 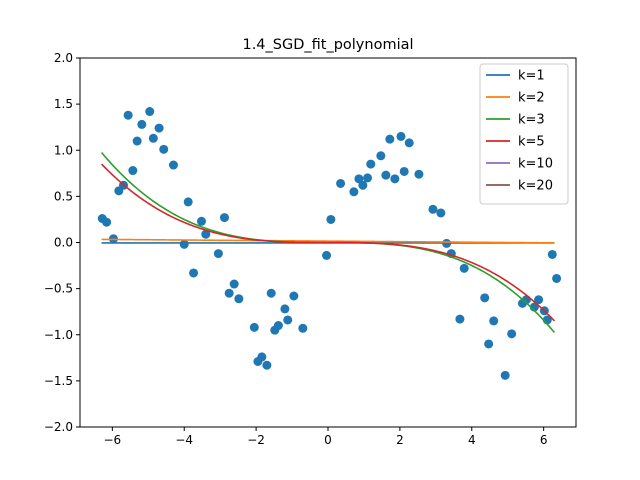 What do you see at coordinates (63, 104) in the screenshot?
I see `y-tick-label: 1.5` at bounding box center [63, 104].